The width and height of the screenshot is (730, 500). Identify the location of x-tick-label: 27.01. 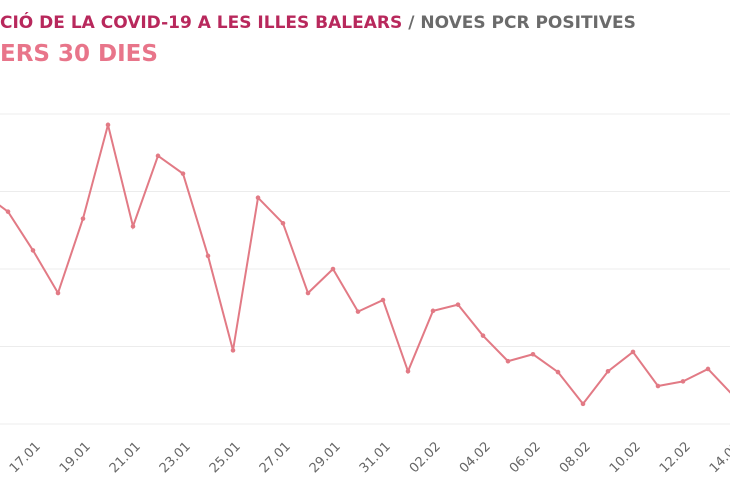
(275, 457).